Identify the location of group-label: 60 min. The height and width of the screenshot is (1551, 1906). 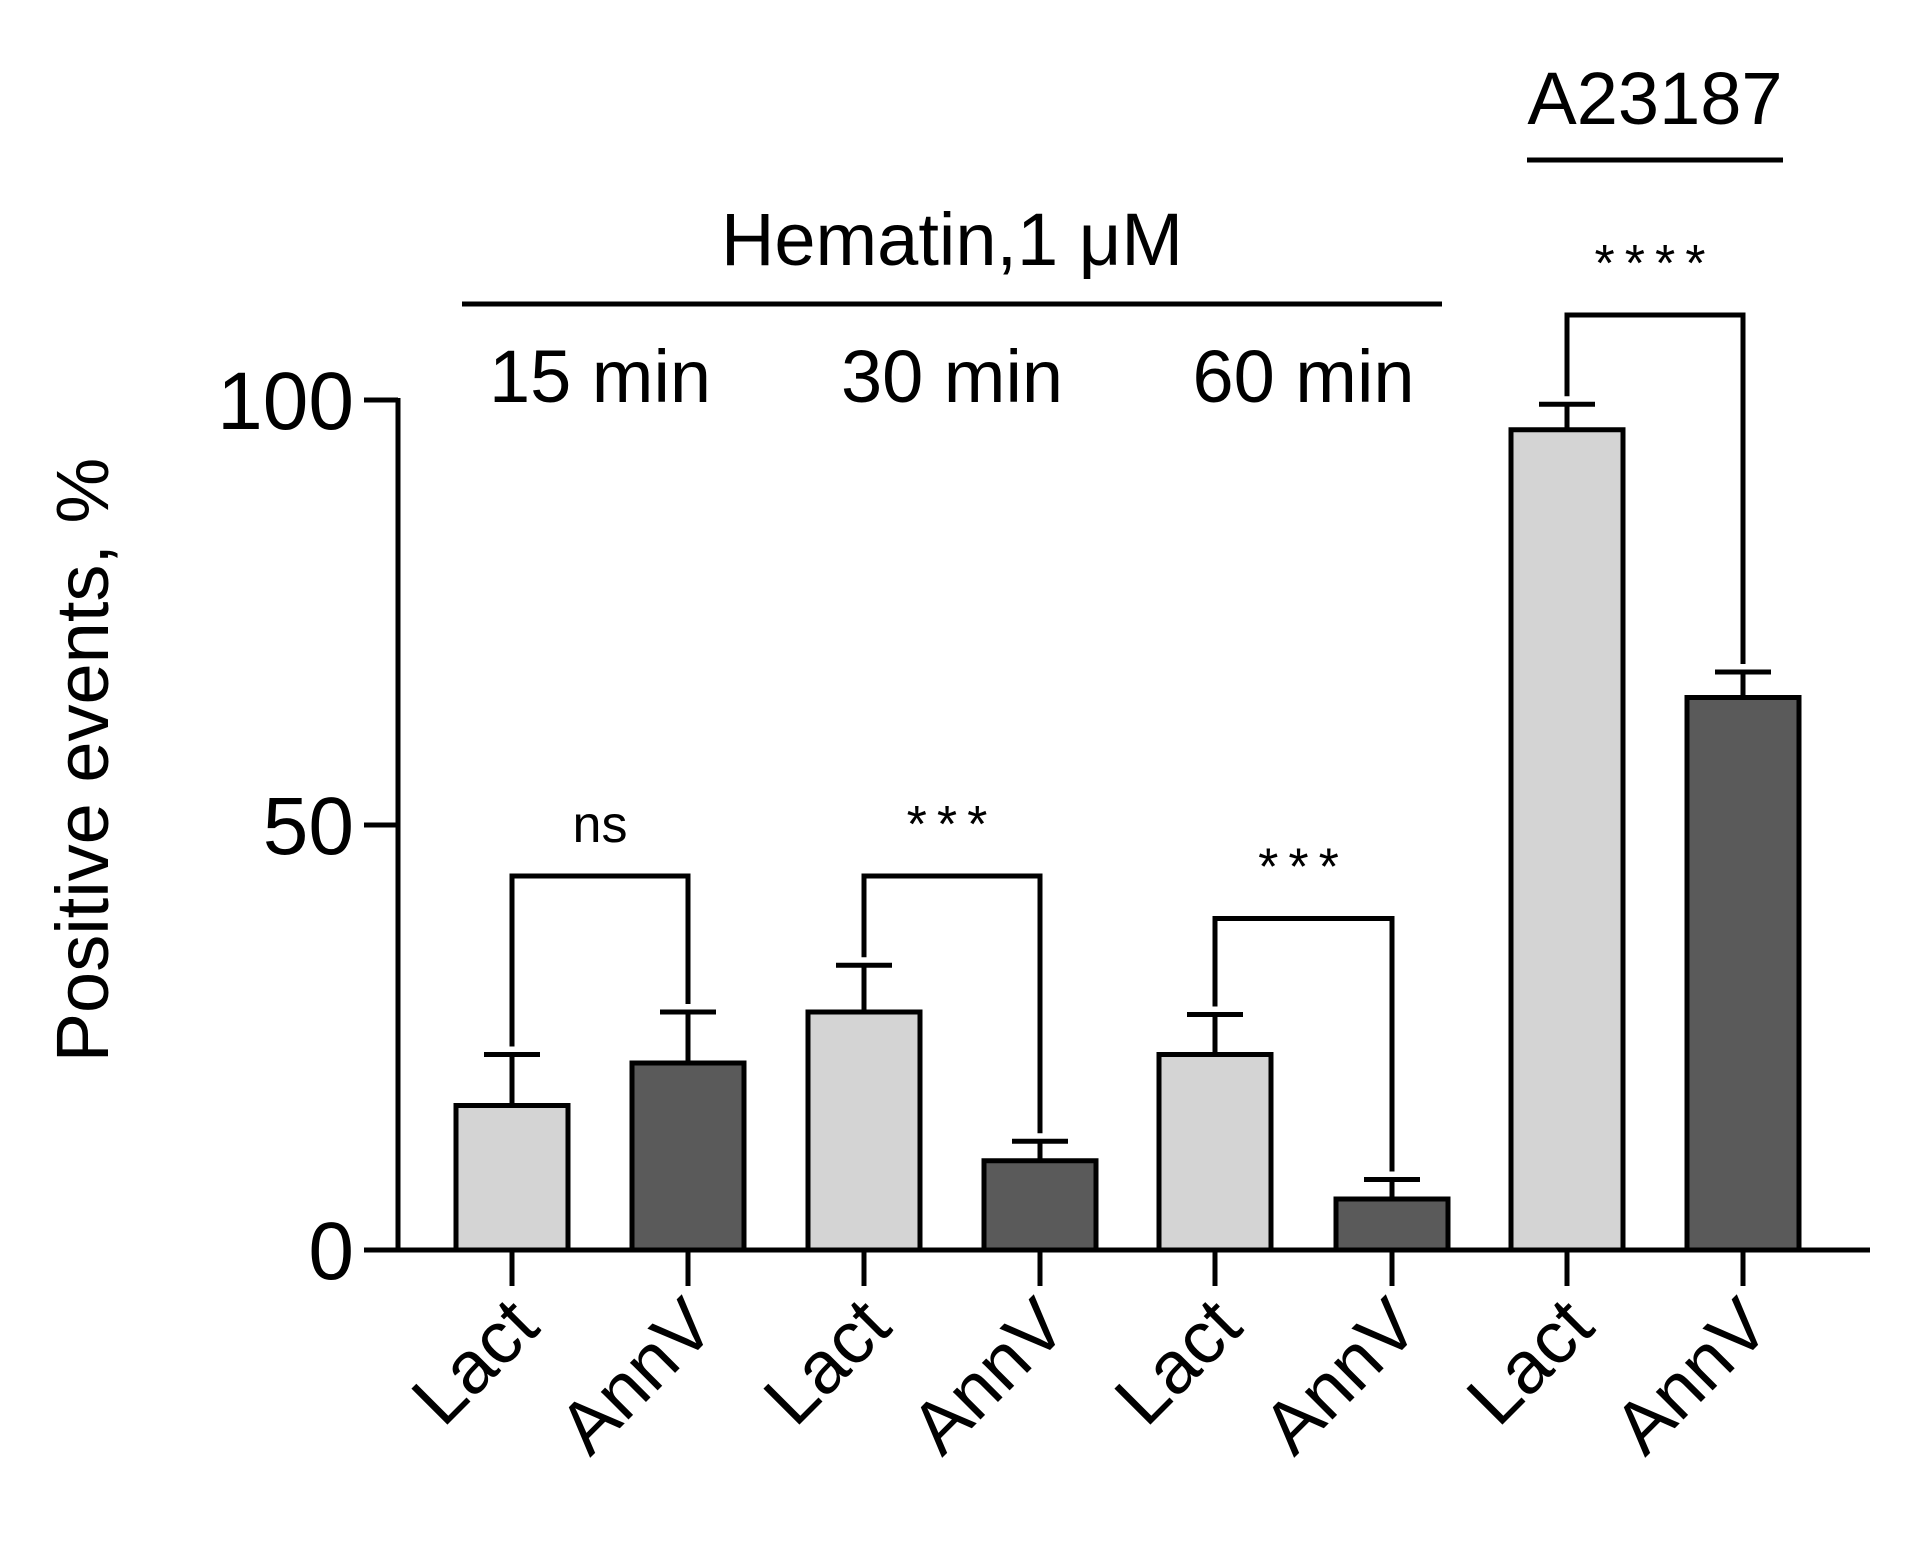
(1303, 376).